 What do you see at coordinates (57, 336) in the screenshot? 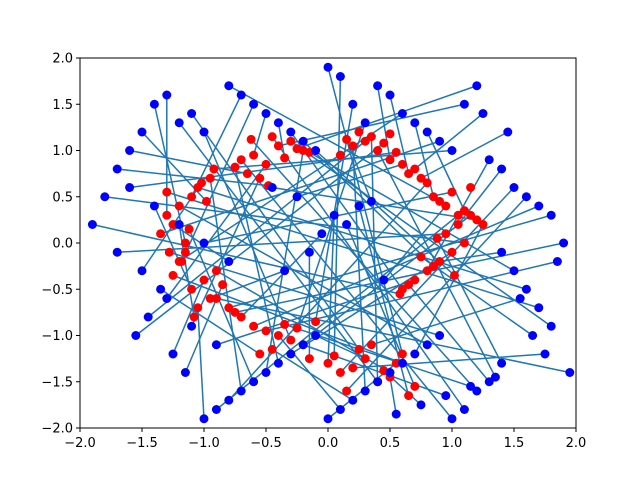
I see `y-tick-label: −1.0` at bounding box center [57, 336].